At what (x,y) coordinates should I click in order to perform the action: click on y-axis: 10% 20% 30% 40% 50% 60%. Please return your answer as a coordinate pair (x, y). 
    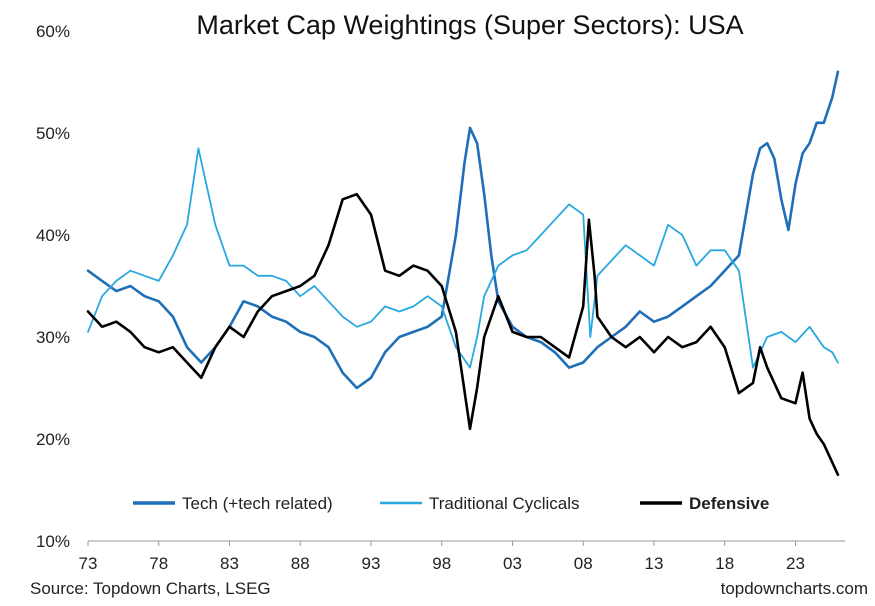
    Looking at the image, I should click on (53, 286).